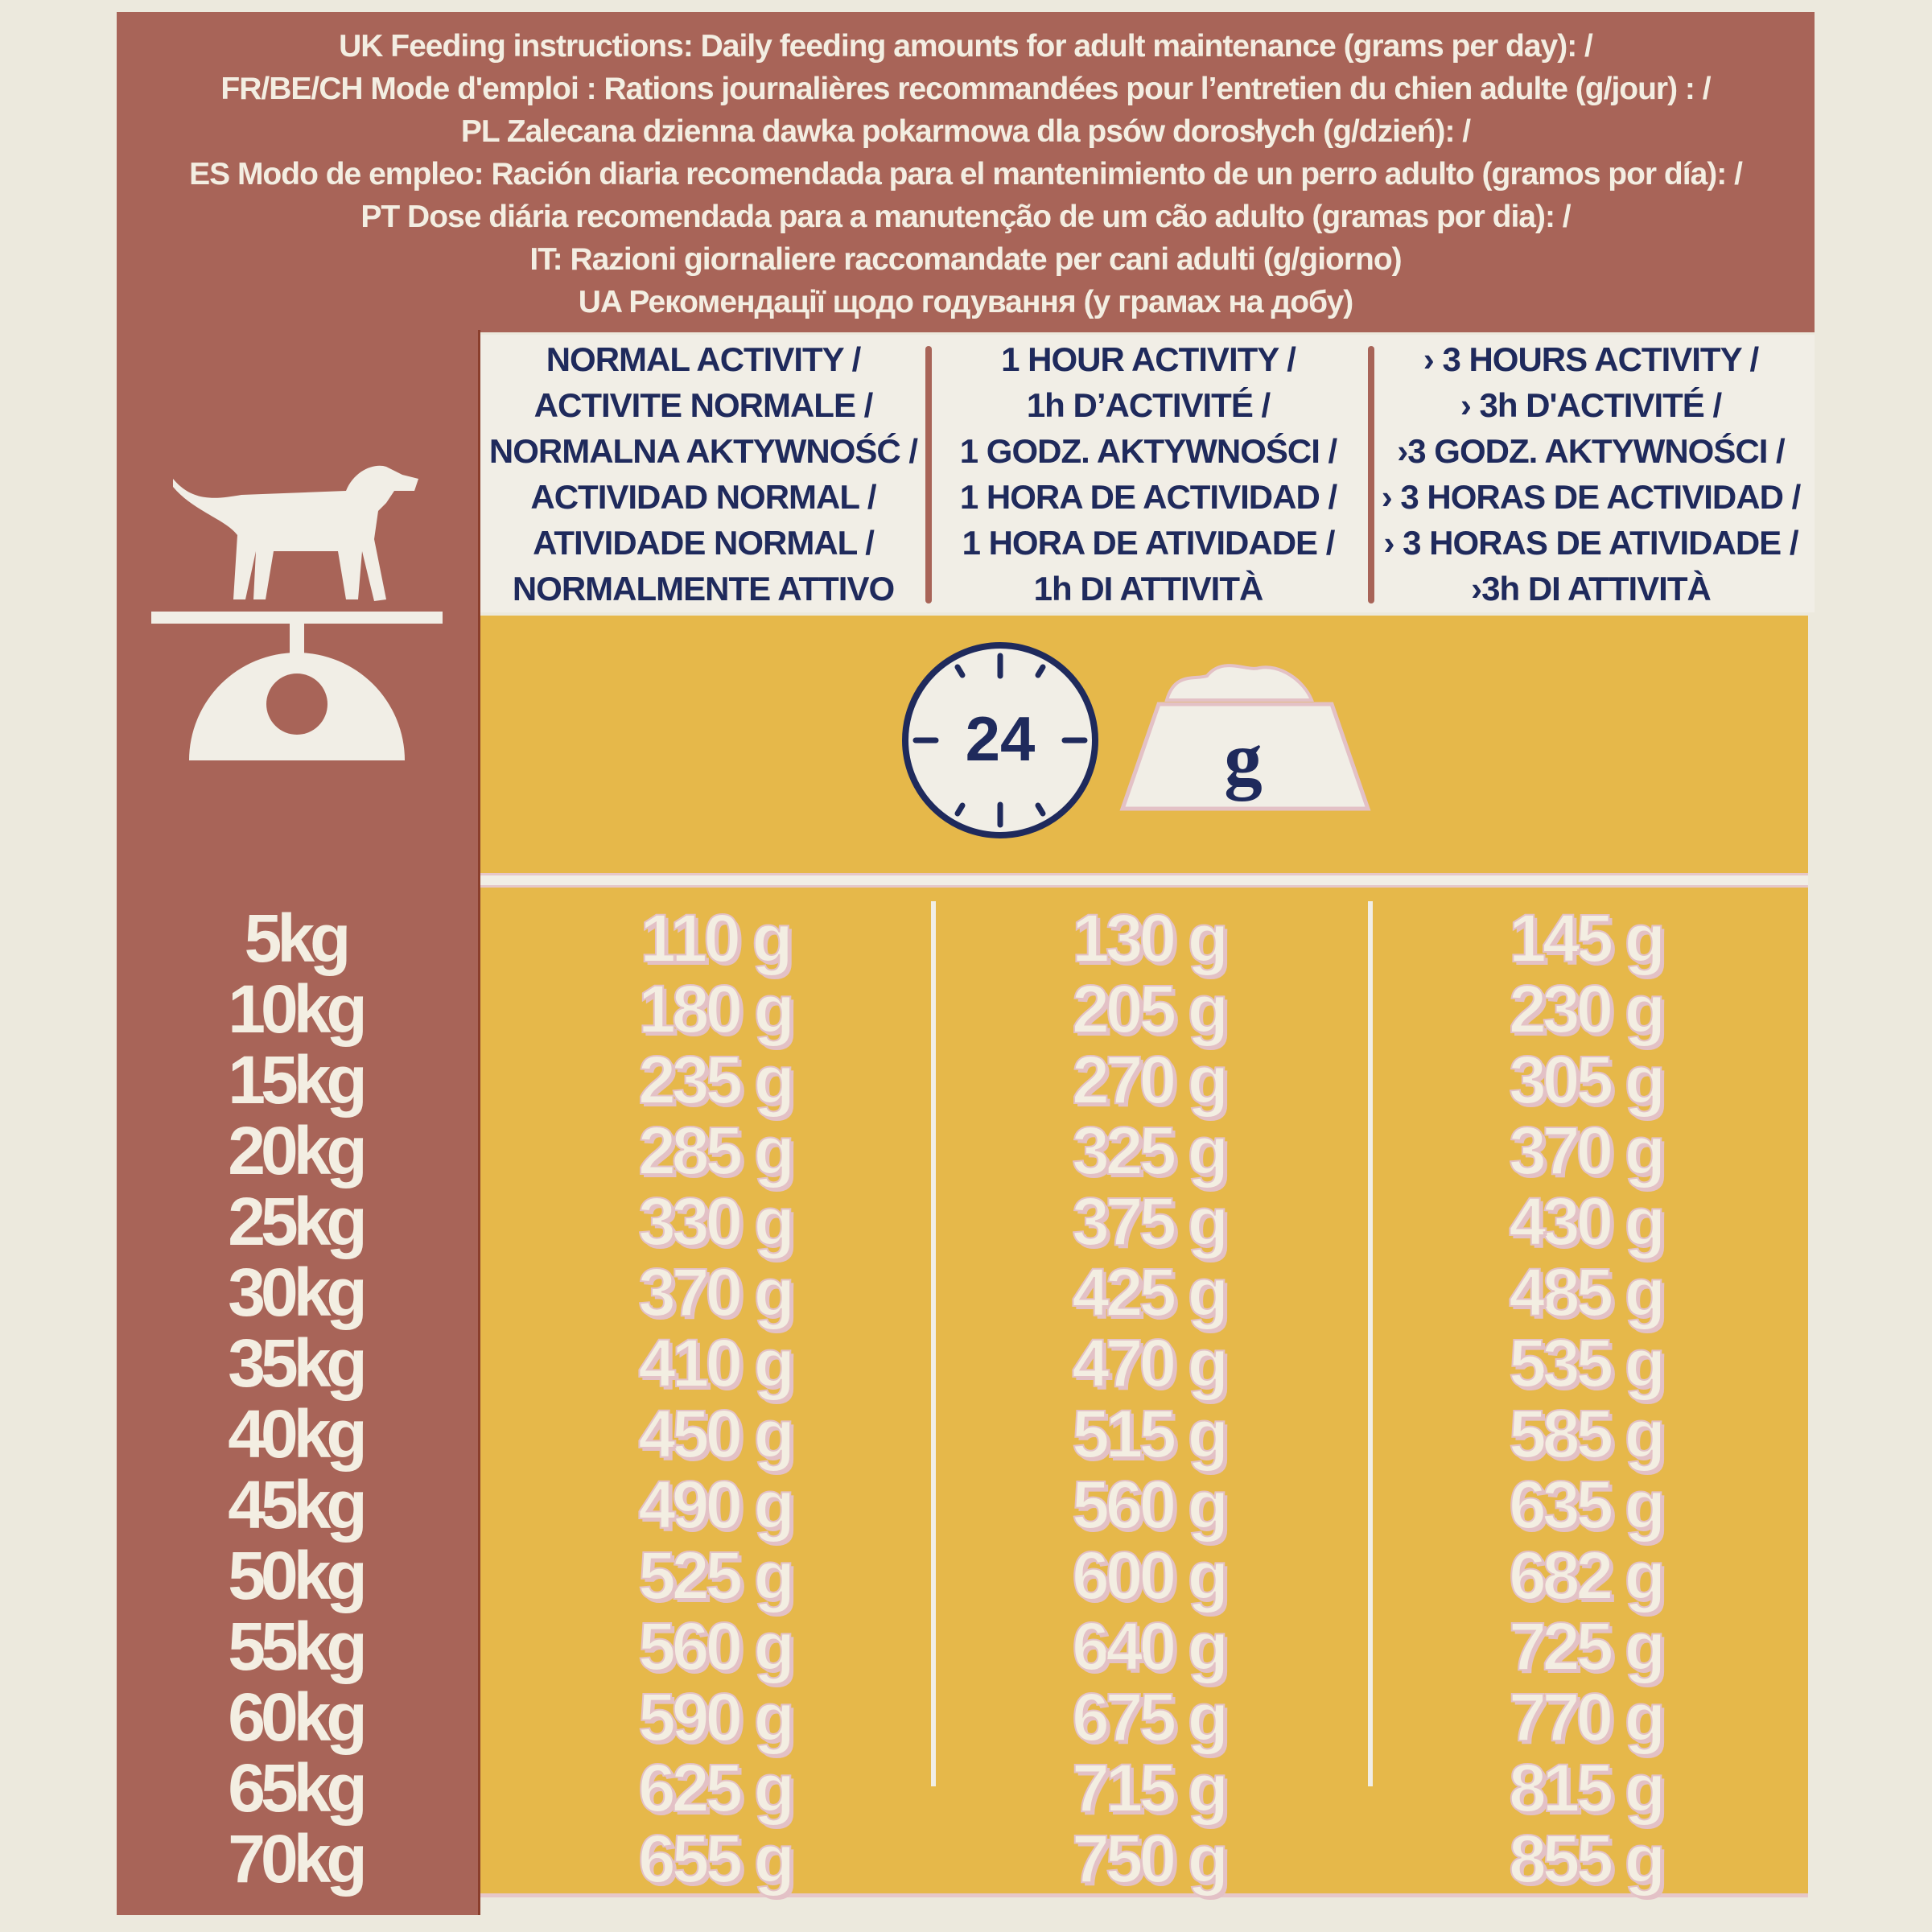  I want to click on weight-label: 5kg, so click(298, 938).